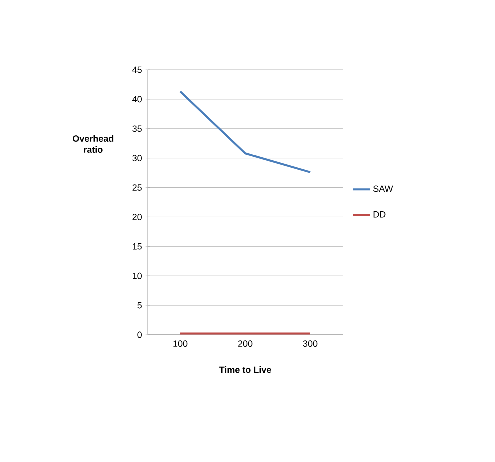  Describe the element at coordinates (140, 335) in the screenshot. I see `y-tick-label: 0` at that location.